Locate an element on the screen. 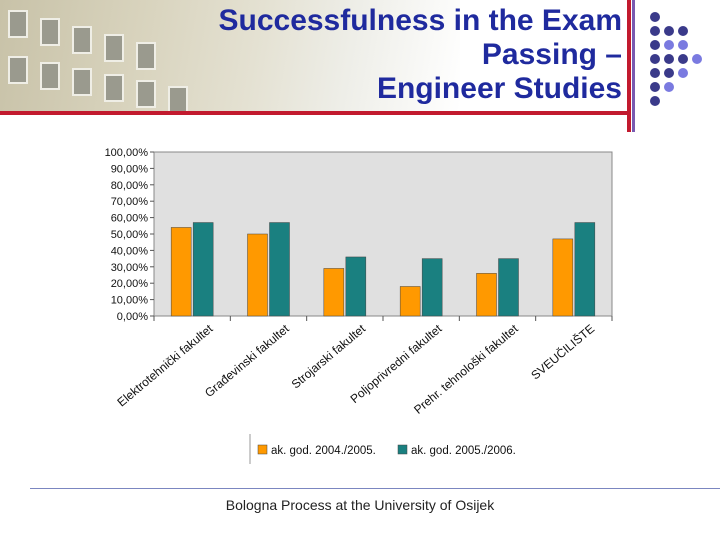 Image resolution: width=720 pixels, height=540 pixels. y-tick-label: 30,00% is located at coordinates (130, 268).